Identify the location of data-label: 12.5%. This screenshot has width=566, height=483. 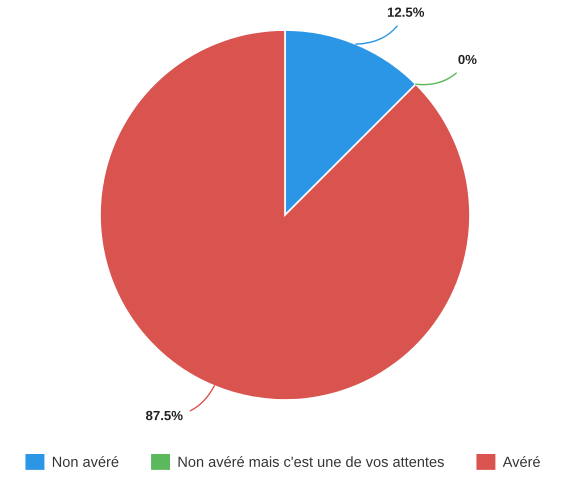
(406, 12).